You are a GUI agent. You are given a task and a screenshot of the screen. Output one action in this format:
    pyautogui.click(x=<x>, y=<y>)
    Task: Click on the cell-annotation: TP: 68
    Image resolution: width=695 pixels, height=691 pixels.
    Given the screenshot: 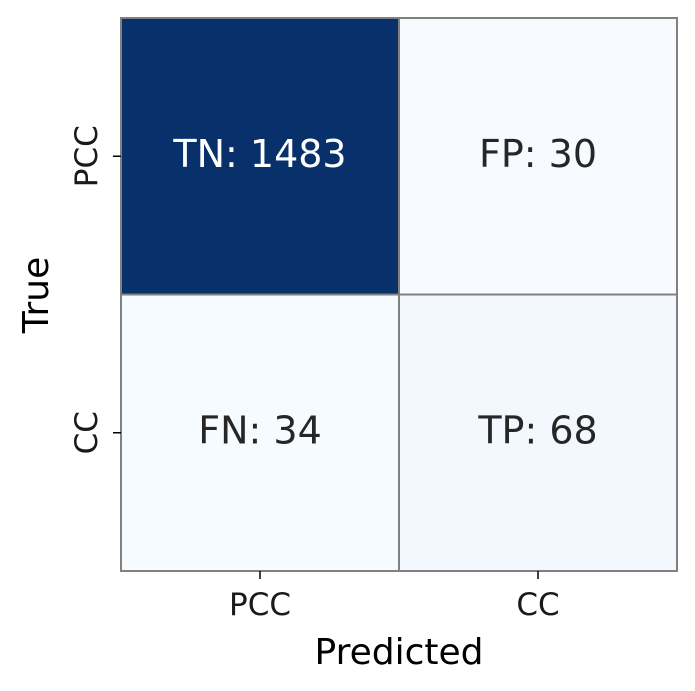 What is the action you would take?
    pyautogui.click(x=537, y=430)
    